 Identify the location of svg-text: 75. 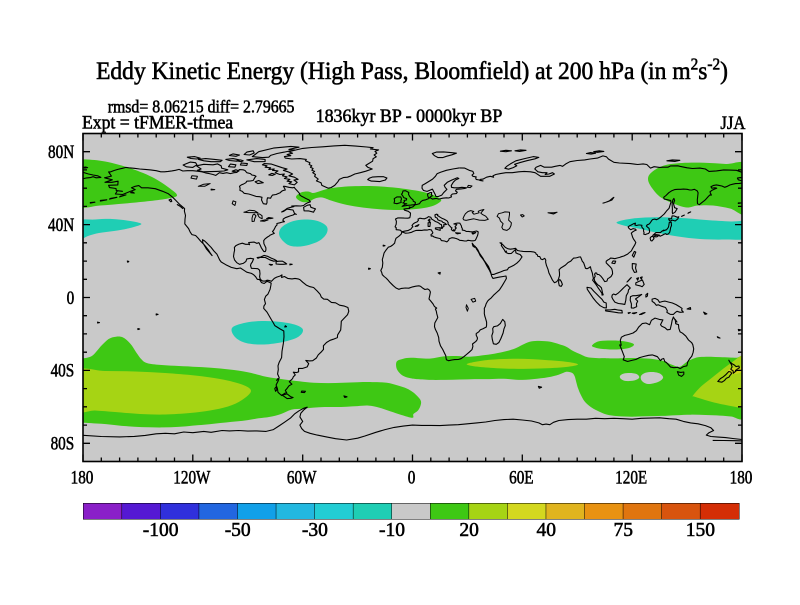
(624, 530).